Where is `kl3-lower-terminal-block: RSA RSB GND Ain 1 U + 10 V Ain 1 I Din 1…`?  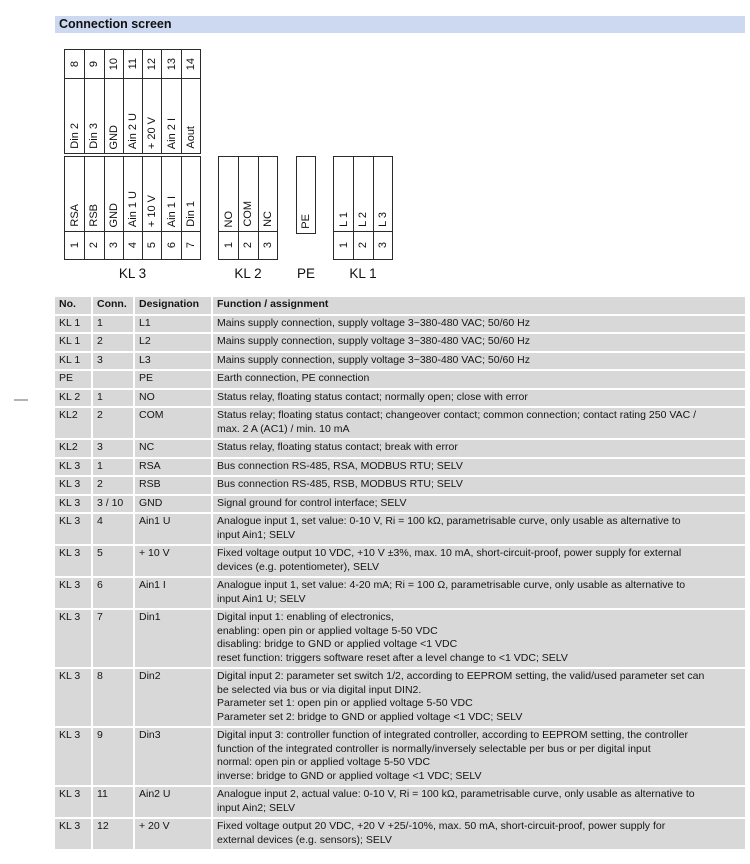
kl3-lower-terminal-block: RSA RSB GND Ain 1 U + 10 V Ain 1 I Din 1… is located at coordinates (132, 208).